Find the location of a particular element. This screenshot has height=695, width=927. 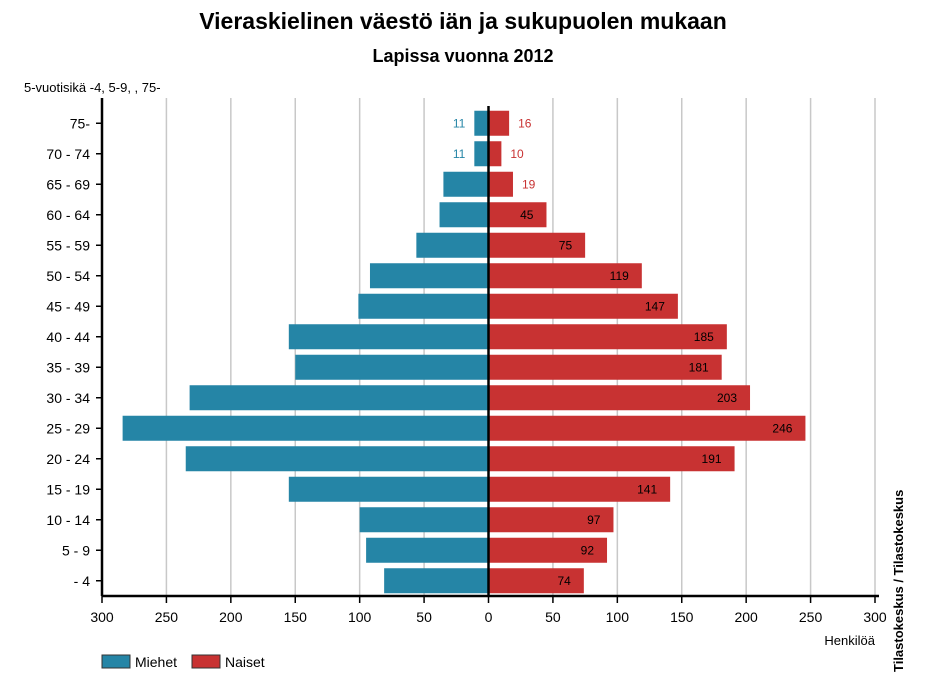

data-label-naiset: 45 is located at coordinates (527, 215).